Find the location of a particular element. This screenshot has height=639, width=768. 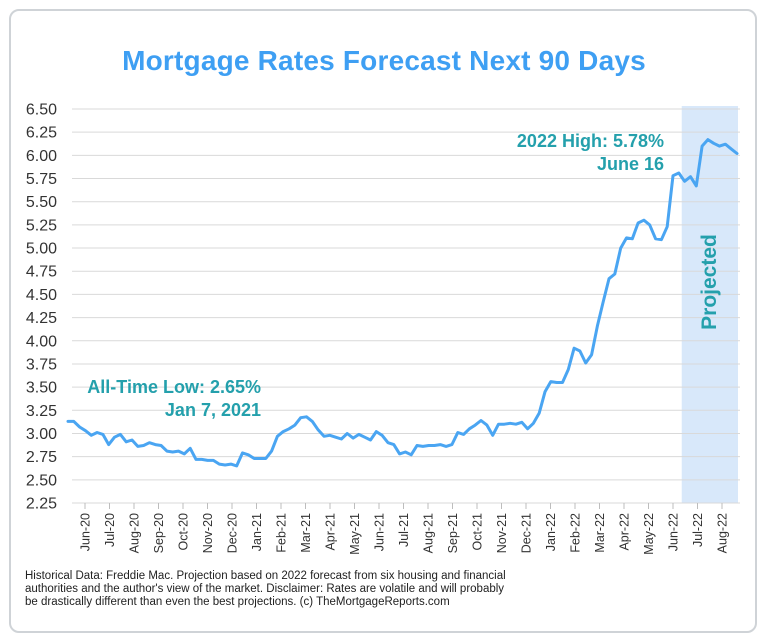

y-axis-label: 5.75 is located at coordinates (41, 179).